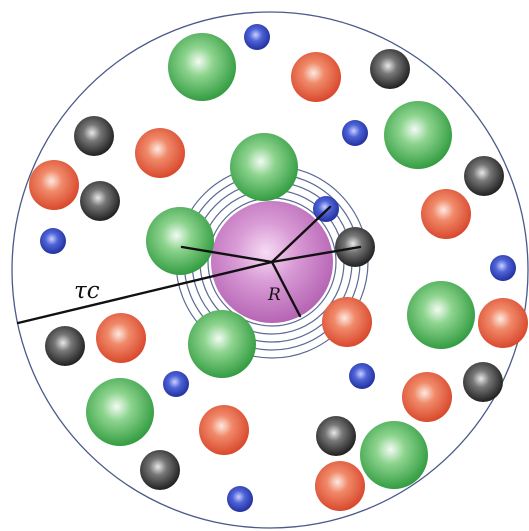  I want to click on solute-radius-line, so click(286, 289).